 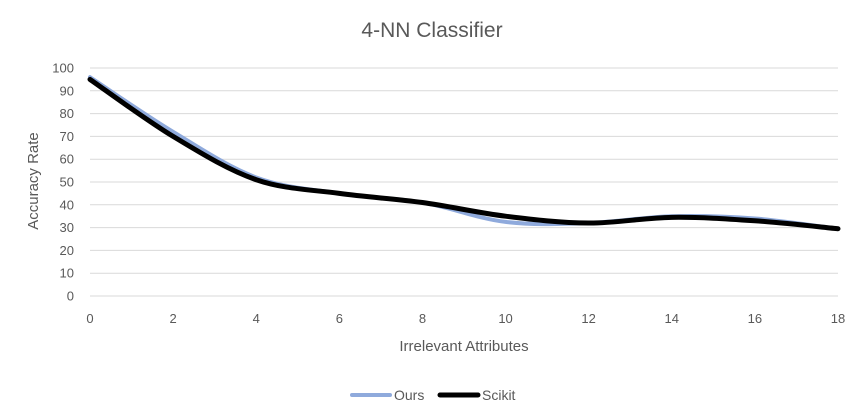 I want to click on y-tick-label: 30, so click(x=67, y=227).